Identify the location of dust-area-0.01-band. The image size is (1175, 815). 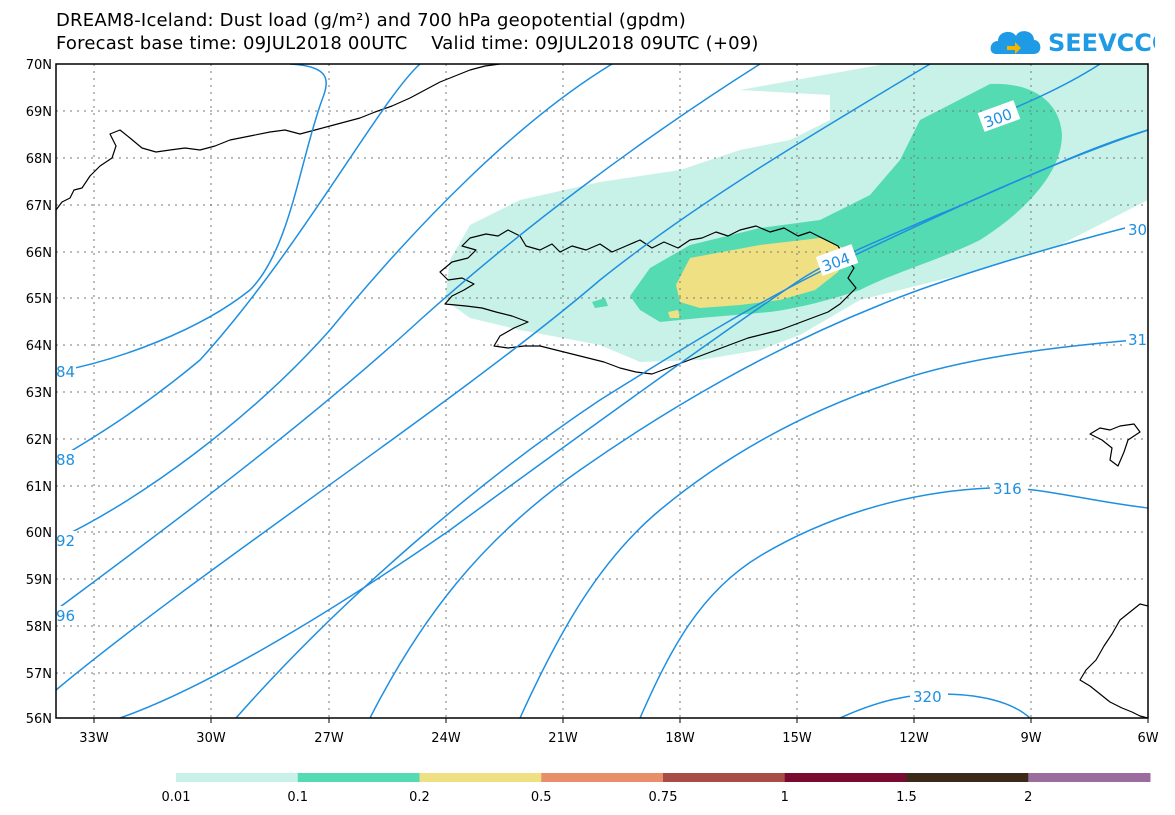
(1119, 195).